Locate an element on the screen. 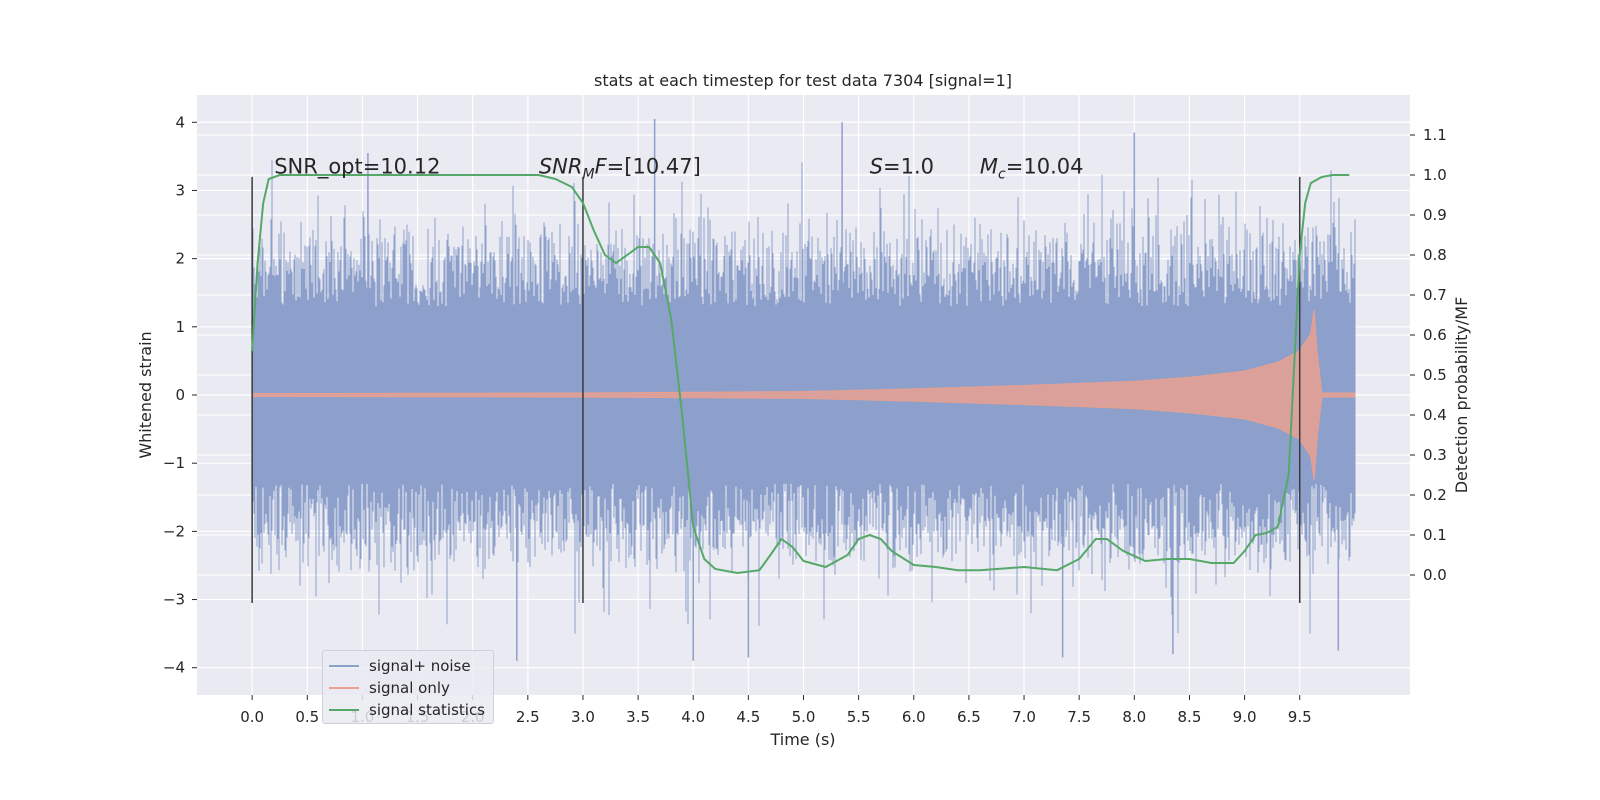  x-tick-label: 3.5 is located at coordinates (638, 717).